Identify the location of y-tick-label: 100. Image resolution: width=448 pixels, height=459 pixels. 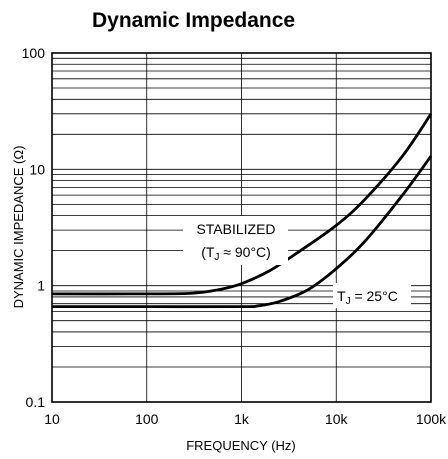
(34, 53).